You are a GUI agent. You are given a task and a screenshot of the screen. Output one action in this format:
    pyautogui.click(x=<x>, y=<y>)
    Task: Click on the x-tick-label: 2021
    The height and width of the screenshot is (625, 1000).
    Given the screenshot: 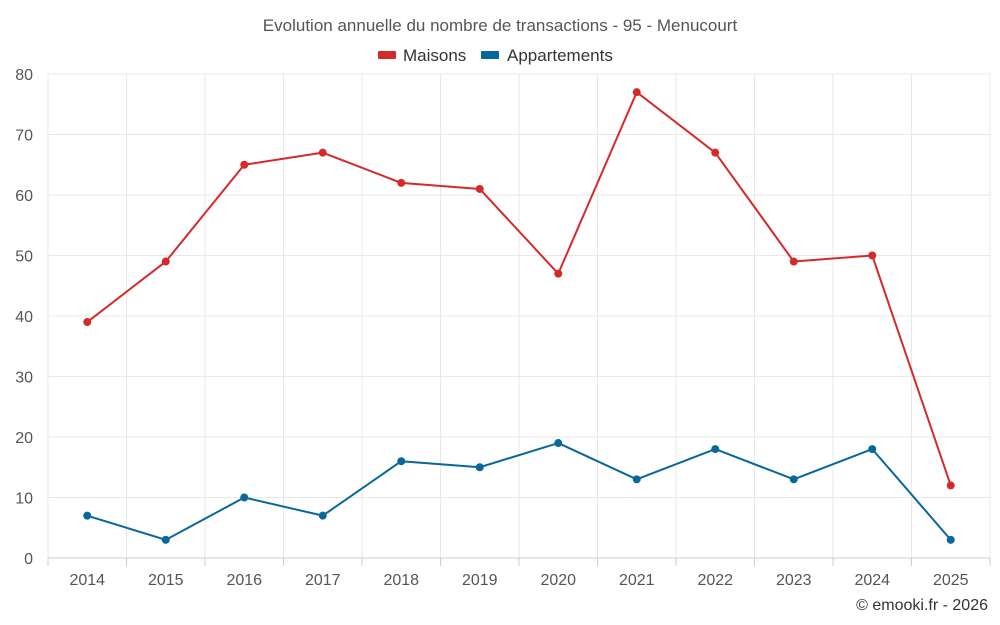 What is the action you would take?
    pyautogui.click(x=637, y=580)
    